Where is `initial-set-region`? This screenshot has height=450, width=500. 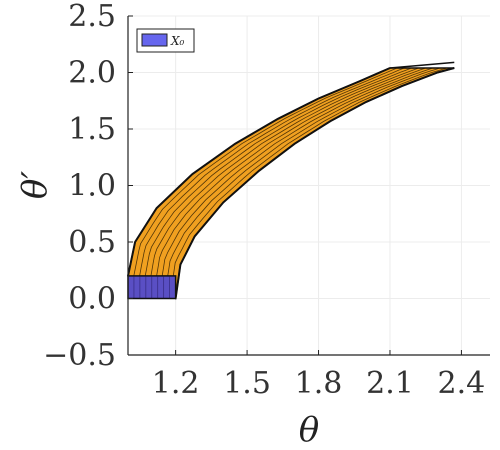 initial-set-region is located at coordinates (152, 287).